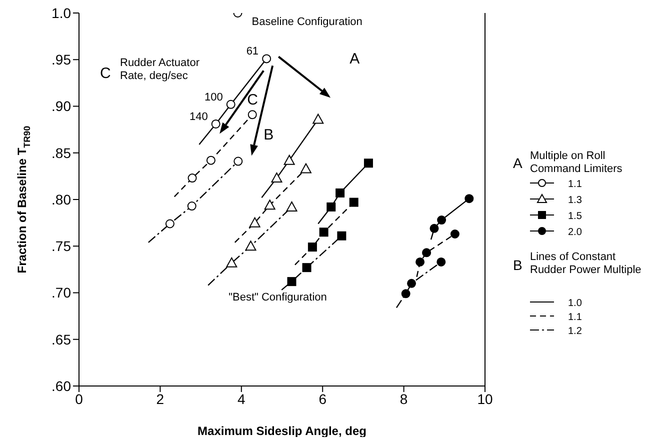 Image resolution: width=647 pixels, height=445 pixels. Describe the element at coordinates (322, 398) in the screenshot. I see `x-tick-label: 6` at that location.